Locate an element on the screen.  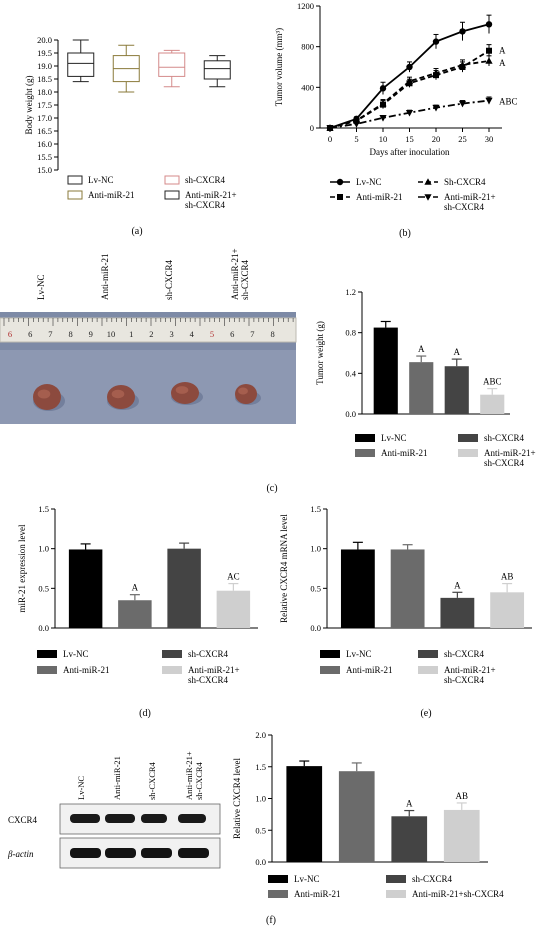
bar-f-y-tick-label: 0.0 is located at coordinates (260, 862).